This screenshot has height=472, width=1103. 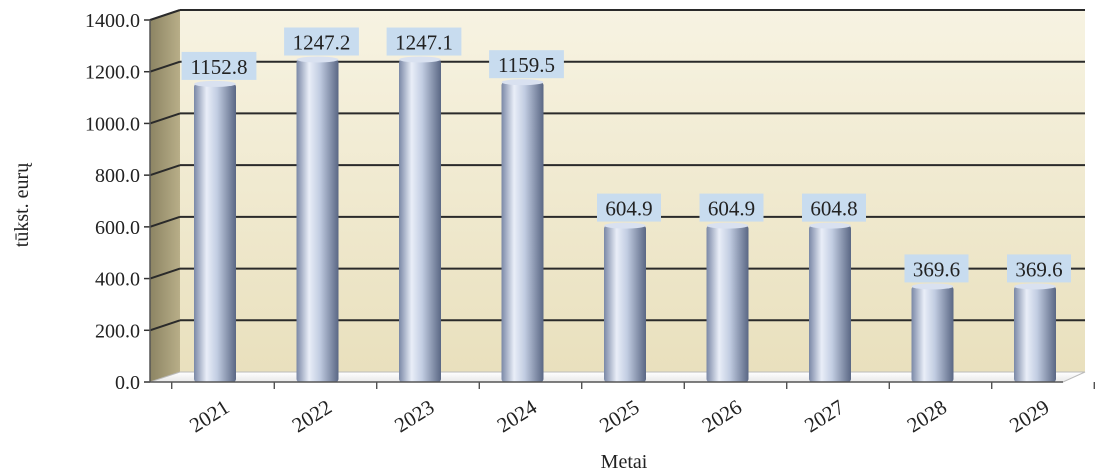 I want to click on x-tick-label: 2028, so click(x=927, y=416).